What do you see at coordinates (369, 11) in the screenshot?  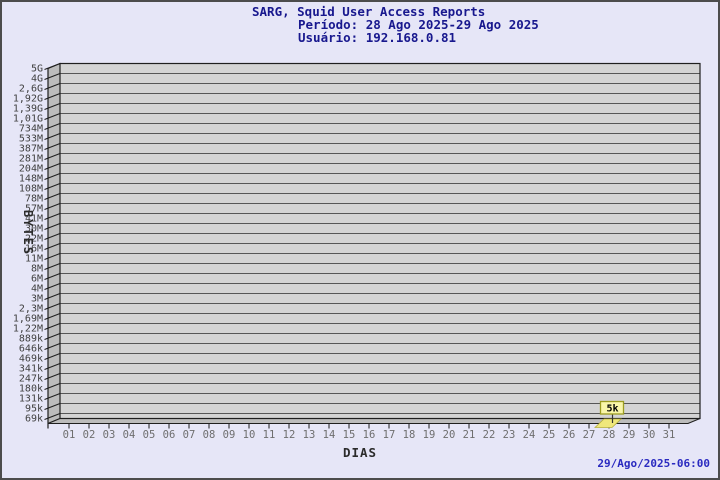 I see `report-title: SARG, Squid User Access Reports` at bounding box center [369, 11].